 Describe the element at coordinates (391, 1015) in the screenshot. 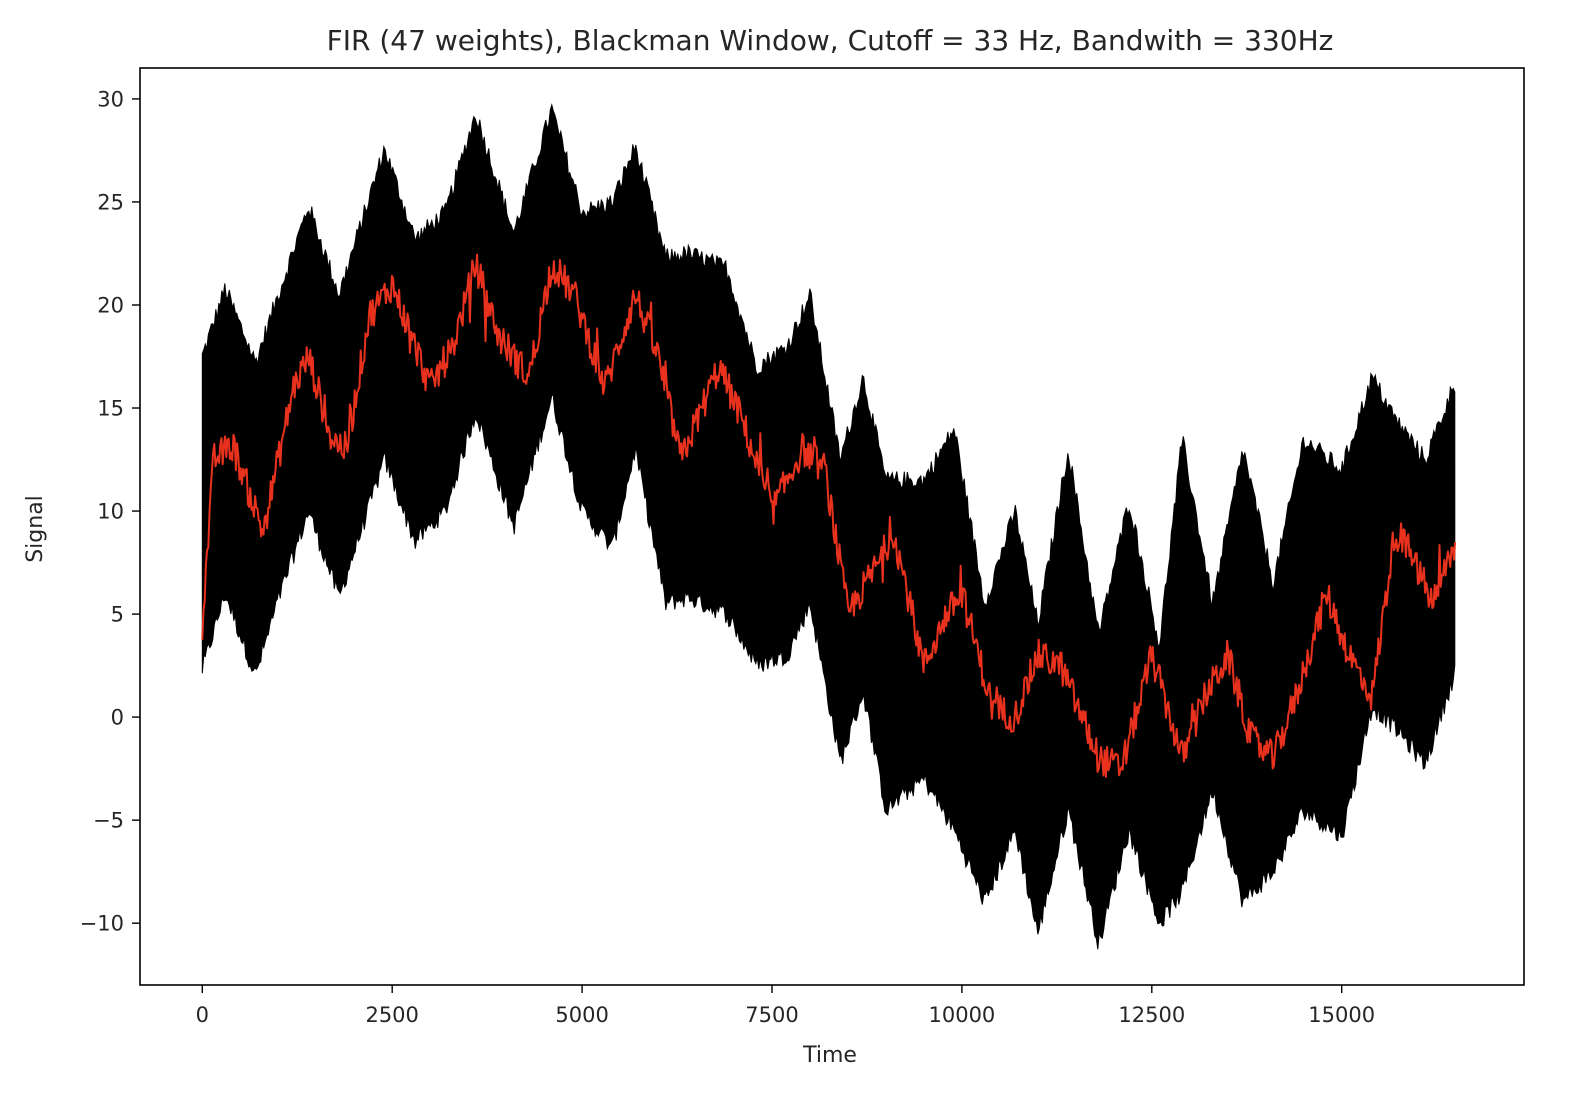

I see `x-tick-label: 2500` at that location.